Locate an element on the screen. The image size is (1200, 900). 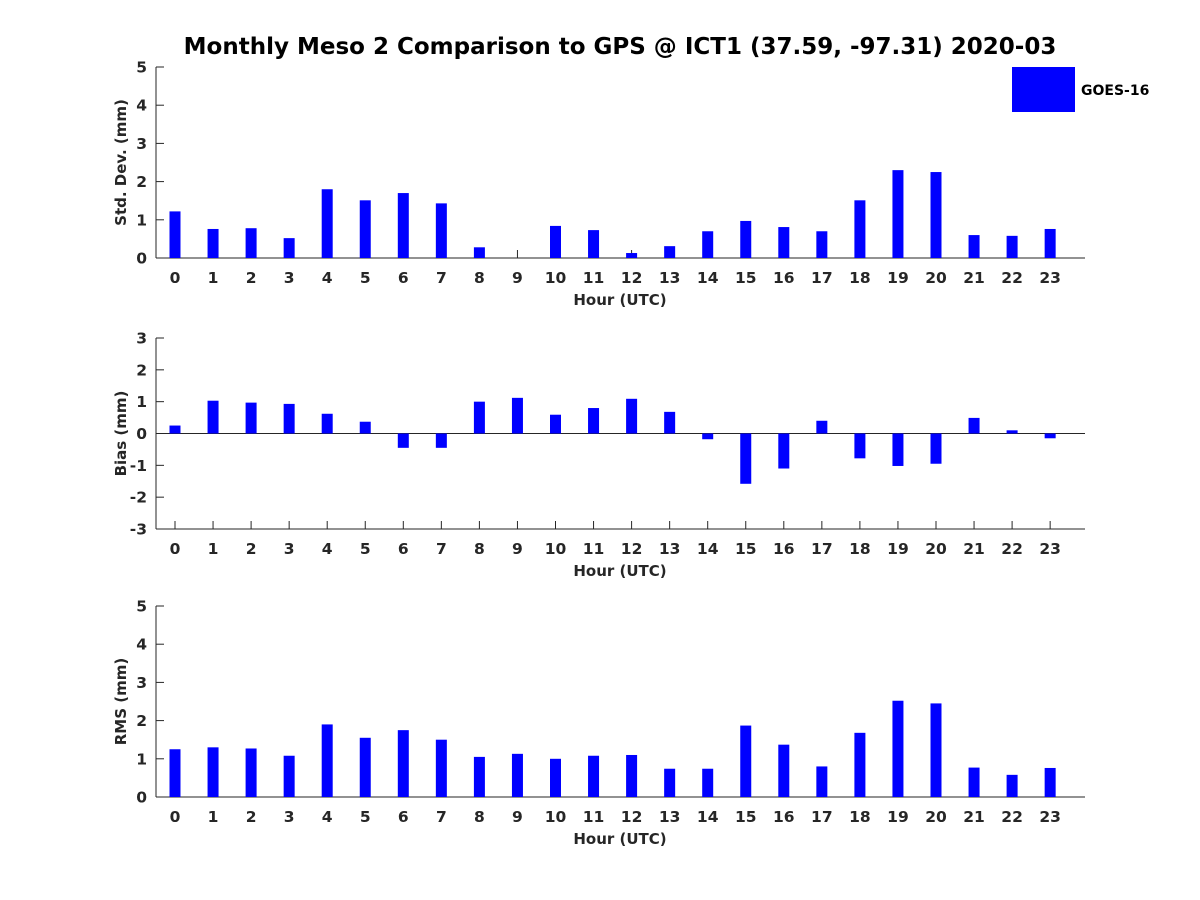
y-tick-label: -2 is located at coordinates (138, 498).